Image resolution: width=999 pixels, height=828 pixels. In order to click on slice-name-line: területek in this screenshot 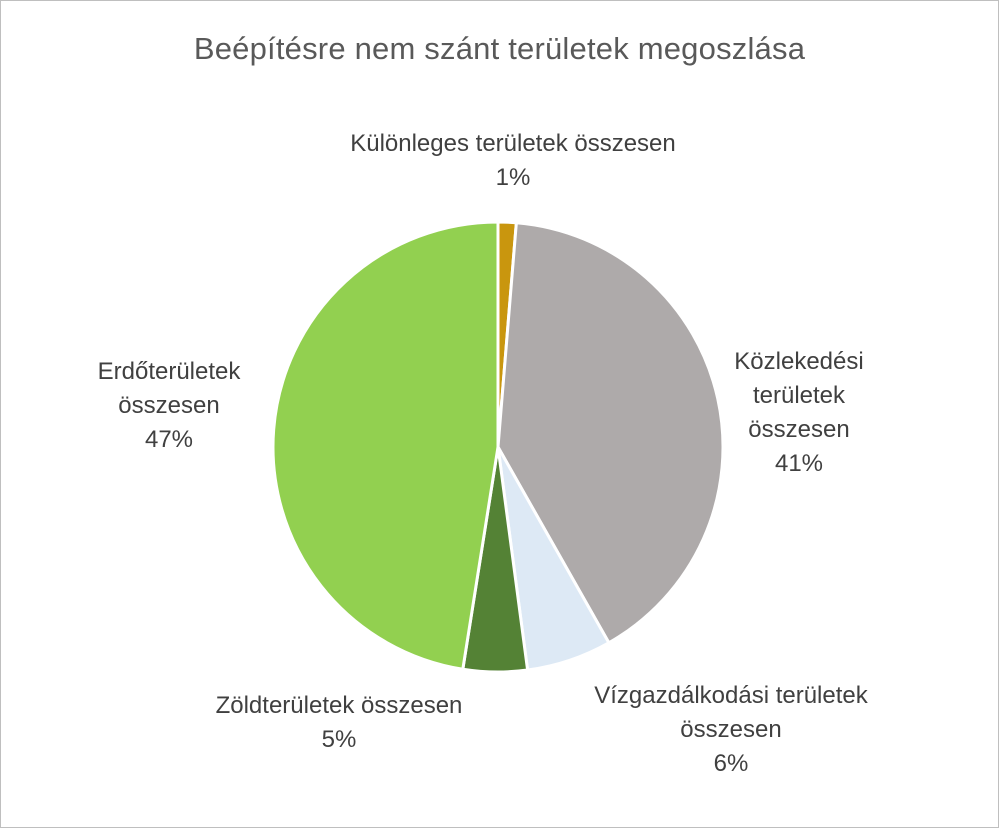, I will do `click(799, 395)`.